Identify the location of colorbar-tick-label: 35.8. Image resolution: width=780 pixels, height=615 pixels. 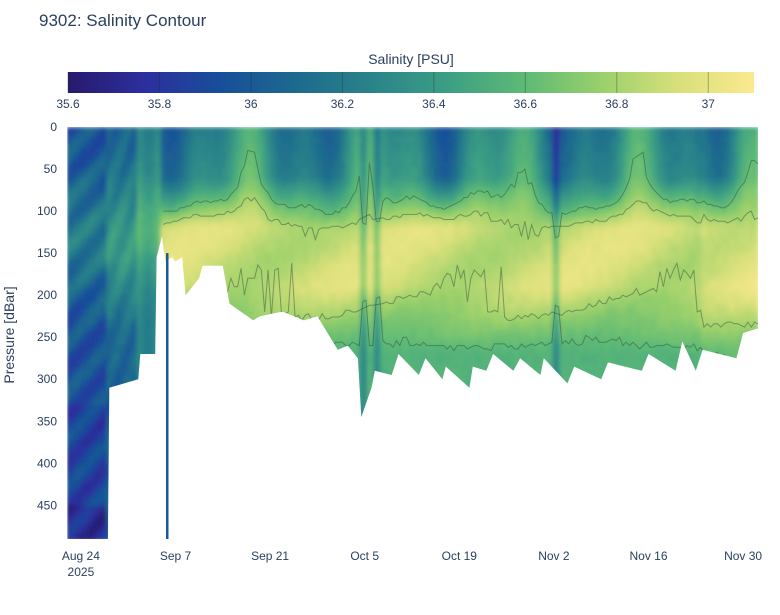
(160, 104).